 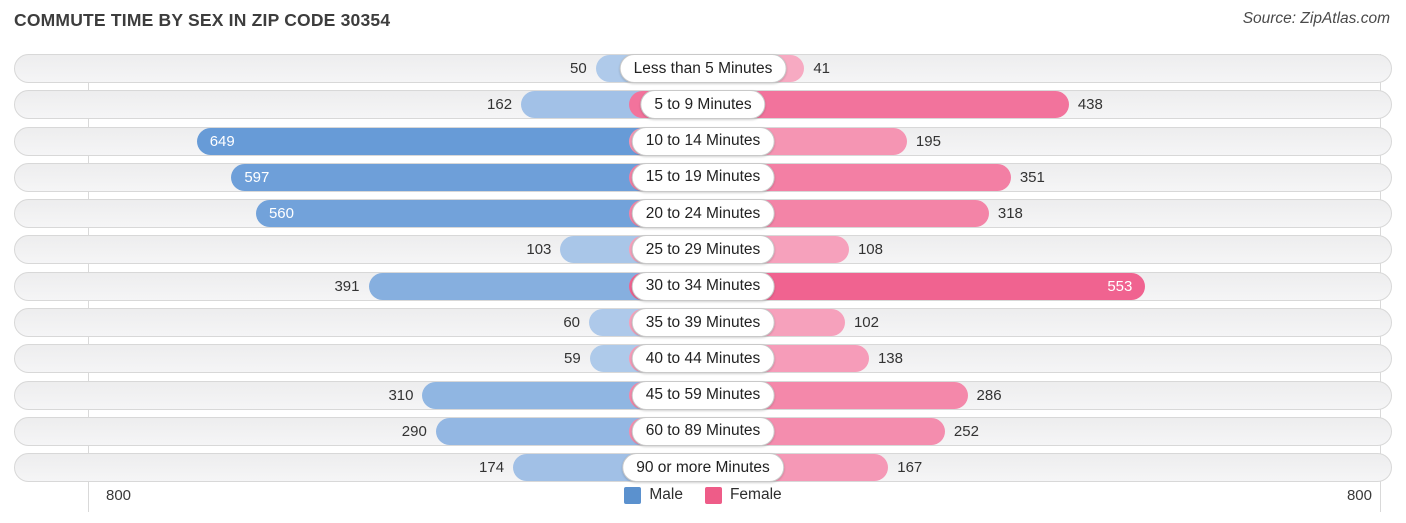 I want to click on category-label-pill: 90 or more Minutes, so click(x=703, y=468).